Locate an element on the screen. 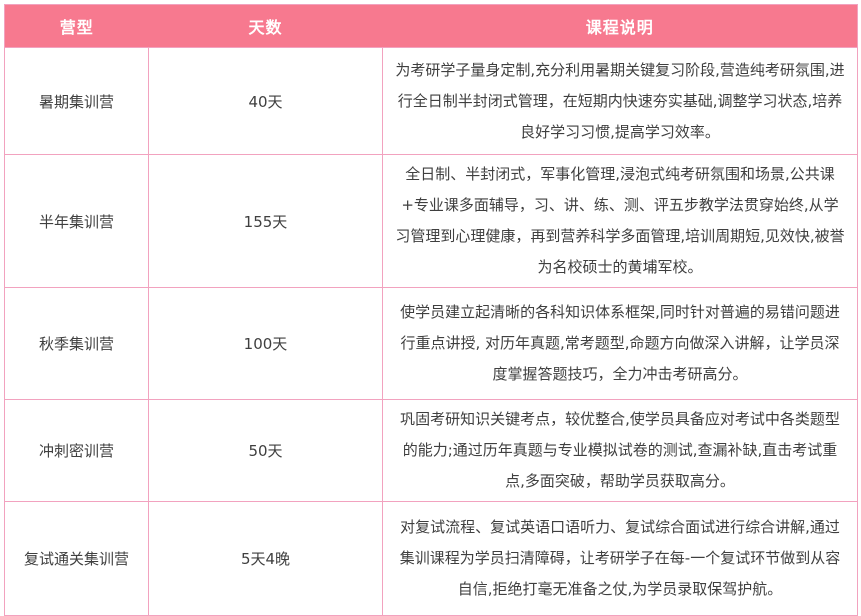 The image size is (861, 616). camp-type-cell: 冲刺密训营 is located at coordinates (76, 450).